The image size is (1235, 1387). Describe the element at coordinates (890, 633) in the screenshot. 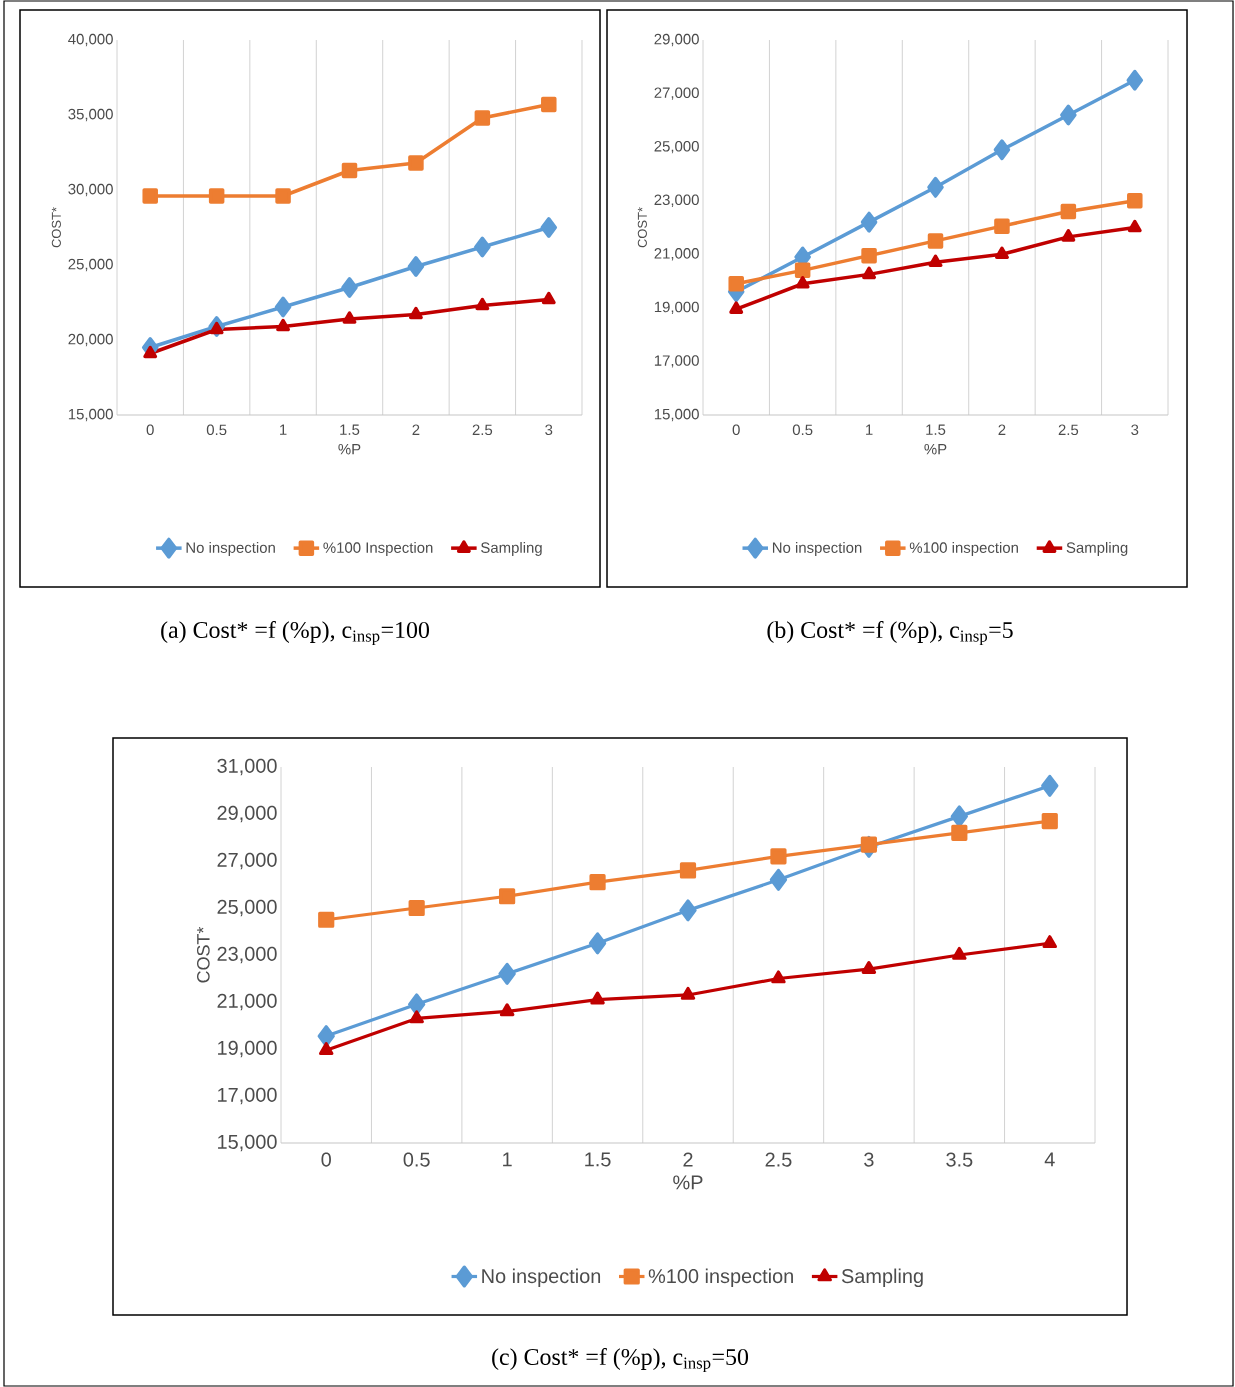

I see `text: (b) Cost* =f (%p), c$_{insp}$=5` at that location.